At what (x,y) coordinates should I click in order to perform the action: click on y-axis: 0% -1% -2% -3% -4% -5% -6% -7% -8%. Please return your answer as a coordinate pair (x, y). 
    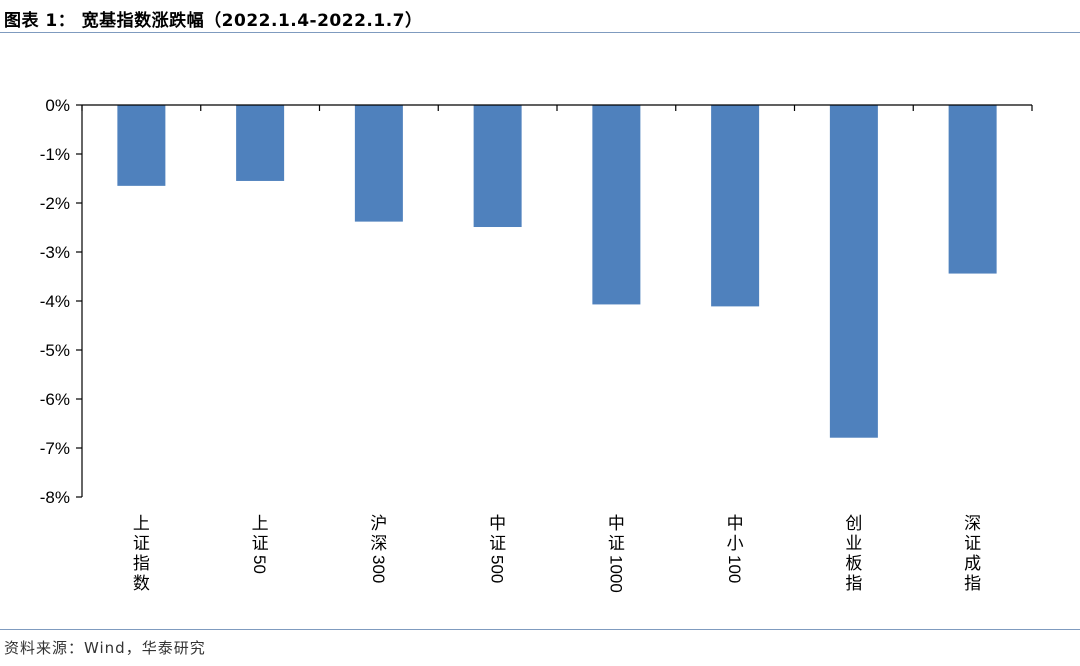
    Looking at the image, I should click on (61, 301).